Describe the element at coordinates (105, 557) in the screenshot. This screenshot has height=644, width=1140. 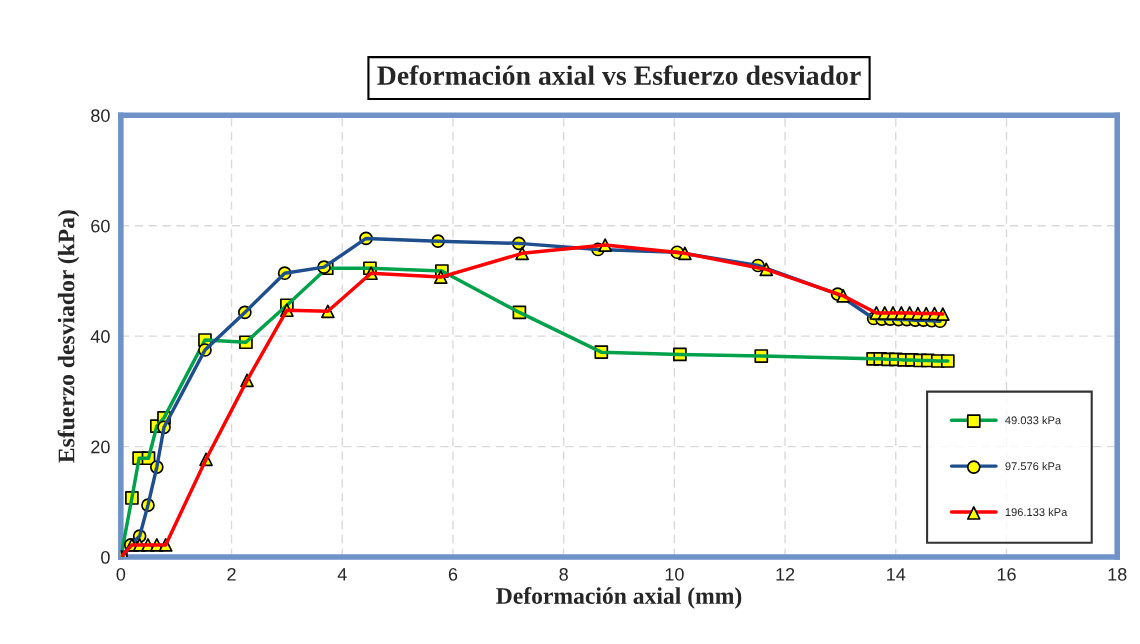
I see `y-tick-label: 0` at that location.